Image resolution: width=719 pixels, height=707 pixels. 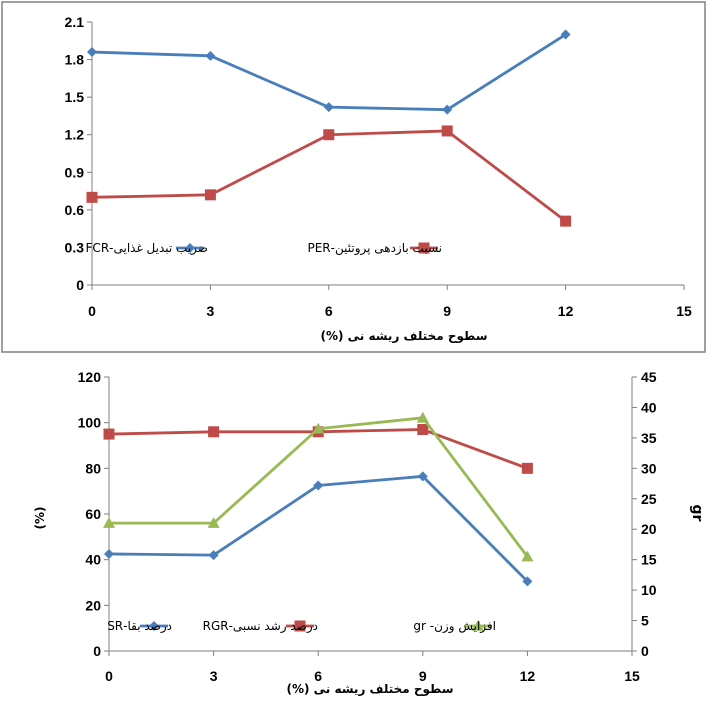 What do you see at coordinates (649, 438) in the screenshot?
I see `y2-tick-label: 35` at bounding box center [649, 438].